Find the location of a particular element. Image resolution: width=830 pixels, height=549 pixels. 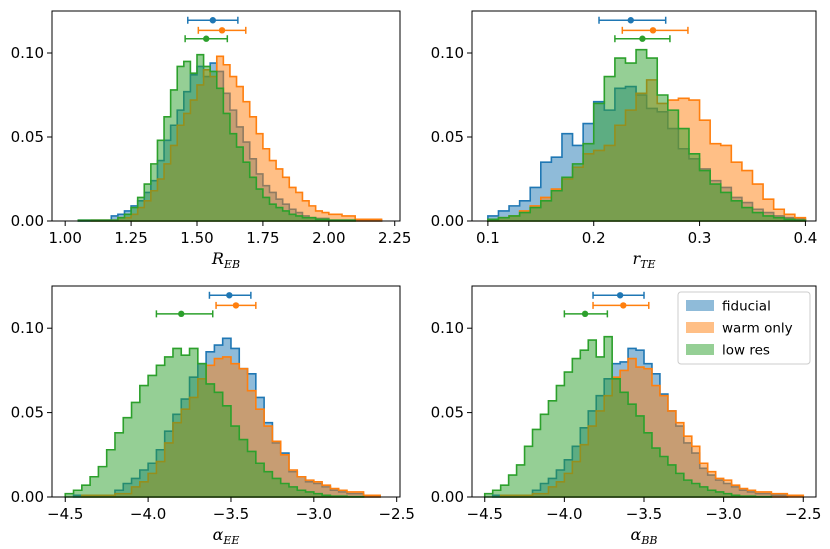

x-tick-label: 1.25 is located at coordinates (130, 238).